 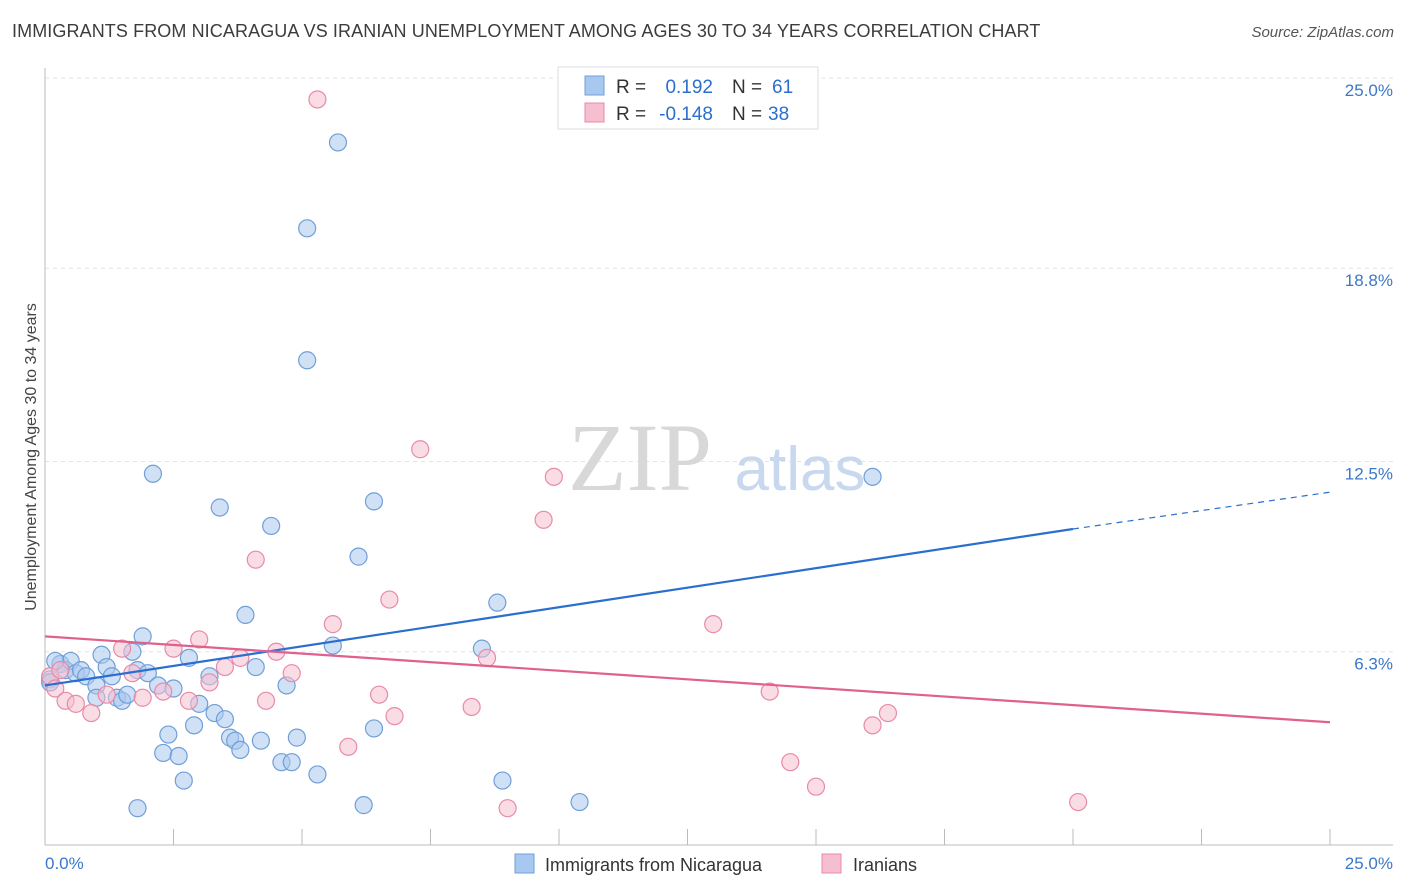 What do you see at coordinates (885, 865) in the screenshot?
I see `legend-iranians-label: Iranians` at bounding box center [885, 865].